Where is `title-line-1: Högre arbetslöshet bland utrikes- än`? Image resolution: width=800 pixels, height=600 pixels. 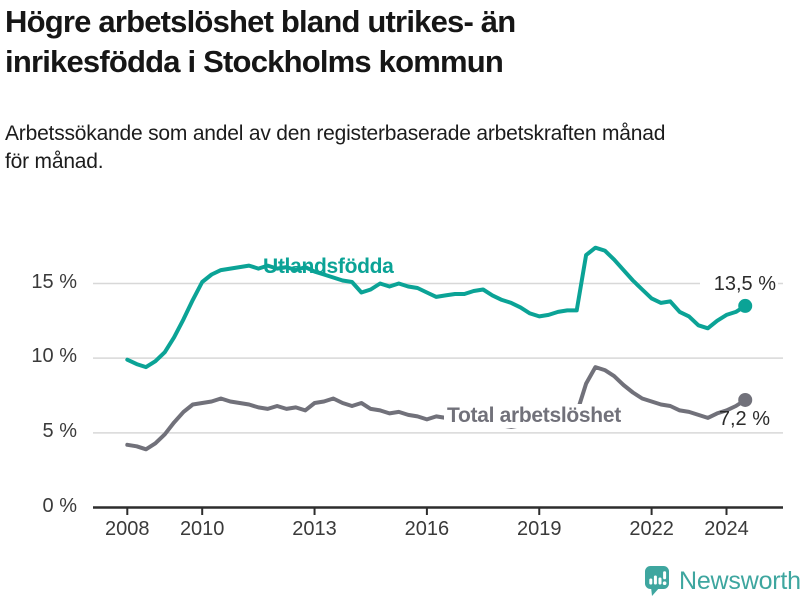
title-line-1: Högre arbetslöshet bland utrikes- än is located at coordinates (260, 21).